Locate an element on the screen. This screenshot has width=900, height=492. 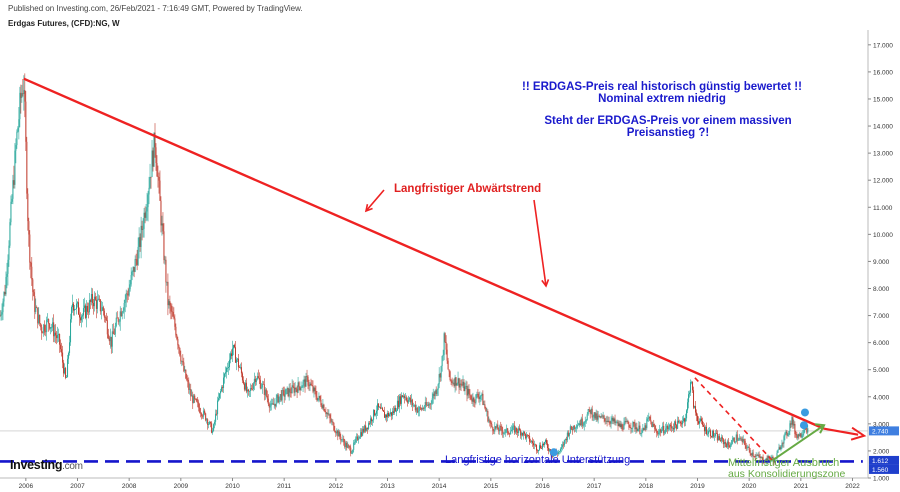
trend-label-arrow-left is located at coordinates (375, 200).